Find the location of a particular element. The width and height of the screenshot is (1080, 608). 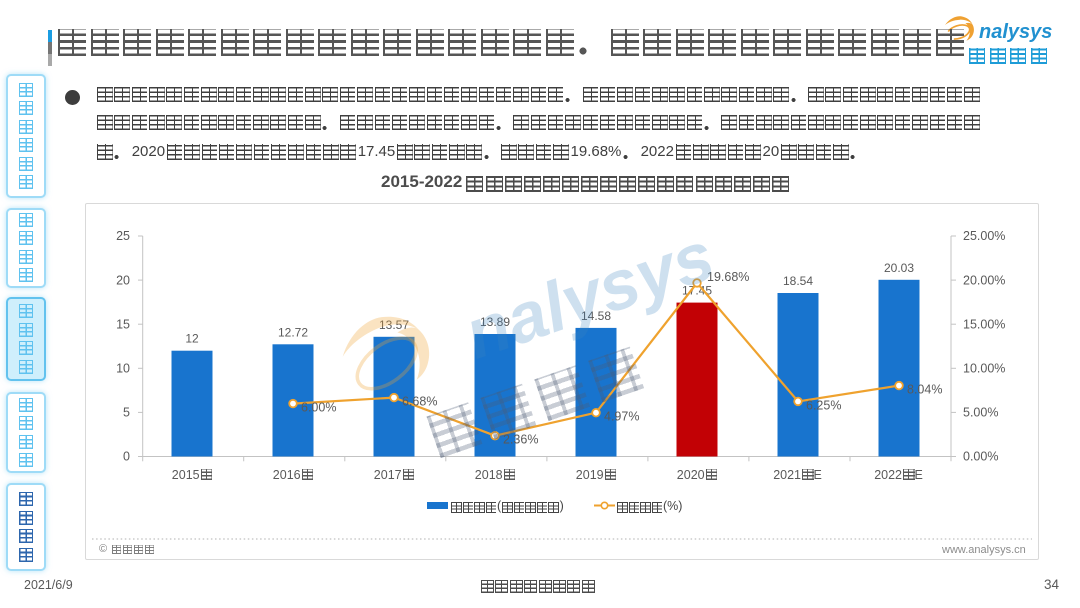

svg-text: 20.03 is located at coordinates (899, 268).